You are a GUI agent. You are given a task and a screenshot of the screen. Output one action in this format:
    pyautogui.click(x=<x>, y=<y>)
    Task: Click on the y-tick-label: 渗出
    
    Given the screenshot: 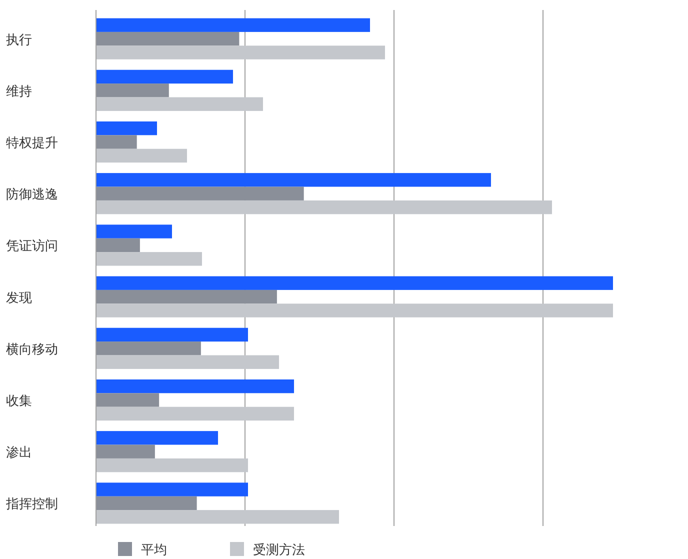 What is the action you would take?
    pyautogui.click(x=19, y=453)
    